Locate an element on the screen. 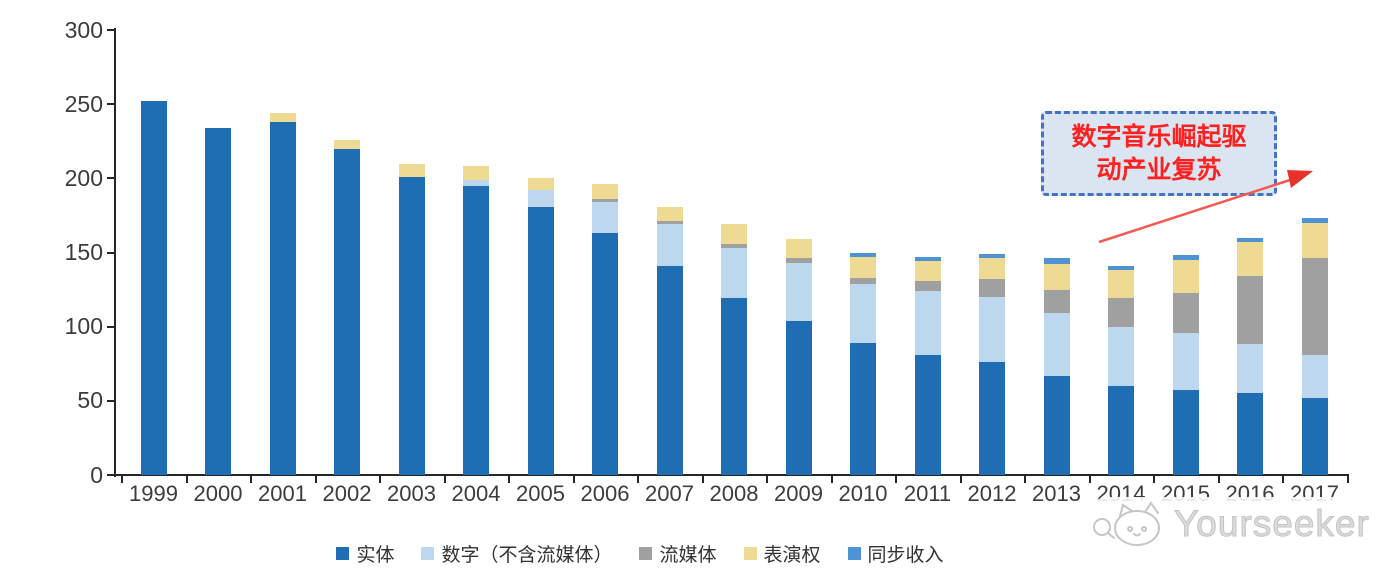 This screenshot has height=582, width=1398. bar-2017 is located at coordinates (1314, 237).